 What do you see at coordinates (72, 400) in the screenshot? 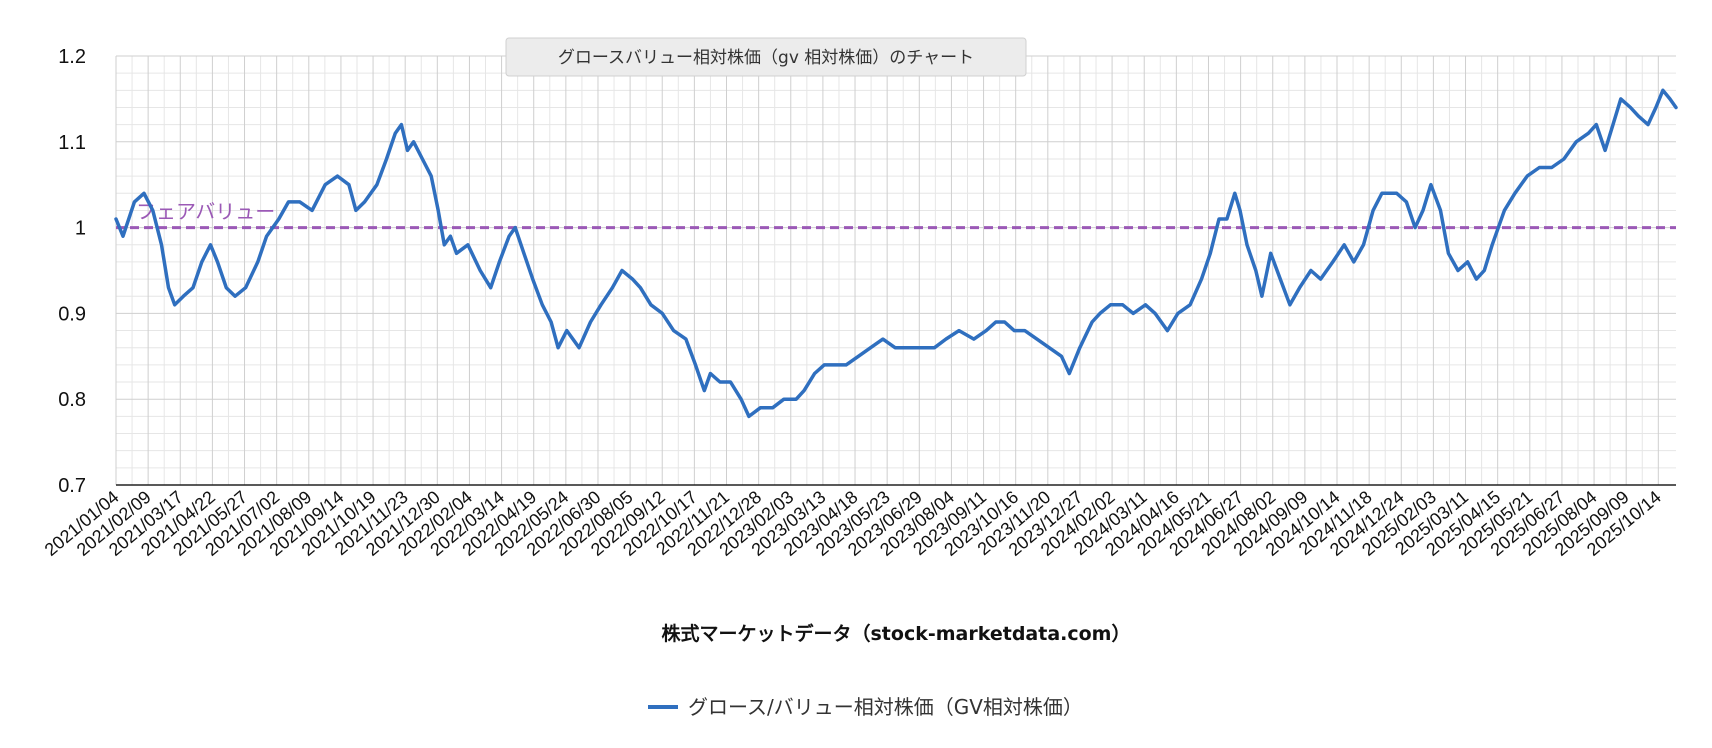
I see `y-tick-label: 0.8` at bounding box center [72, 400].